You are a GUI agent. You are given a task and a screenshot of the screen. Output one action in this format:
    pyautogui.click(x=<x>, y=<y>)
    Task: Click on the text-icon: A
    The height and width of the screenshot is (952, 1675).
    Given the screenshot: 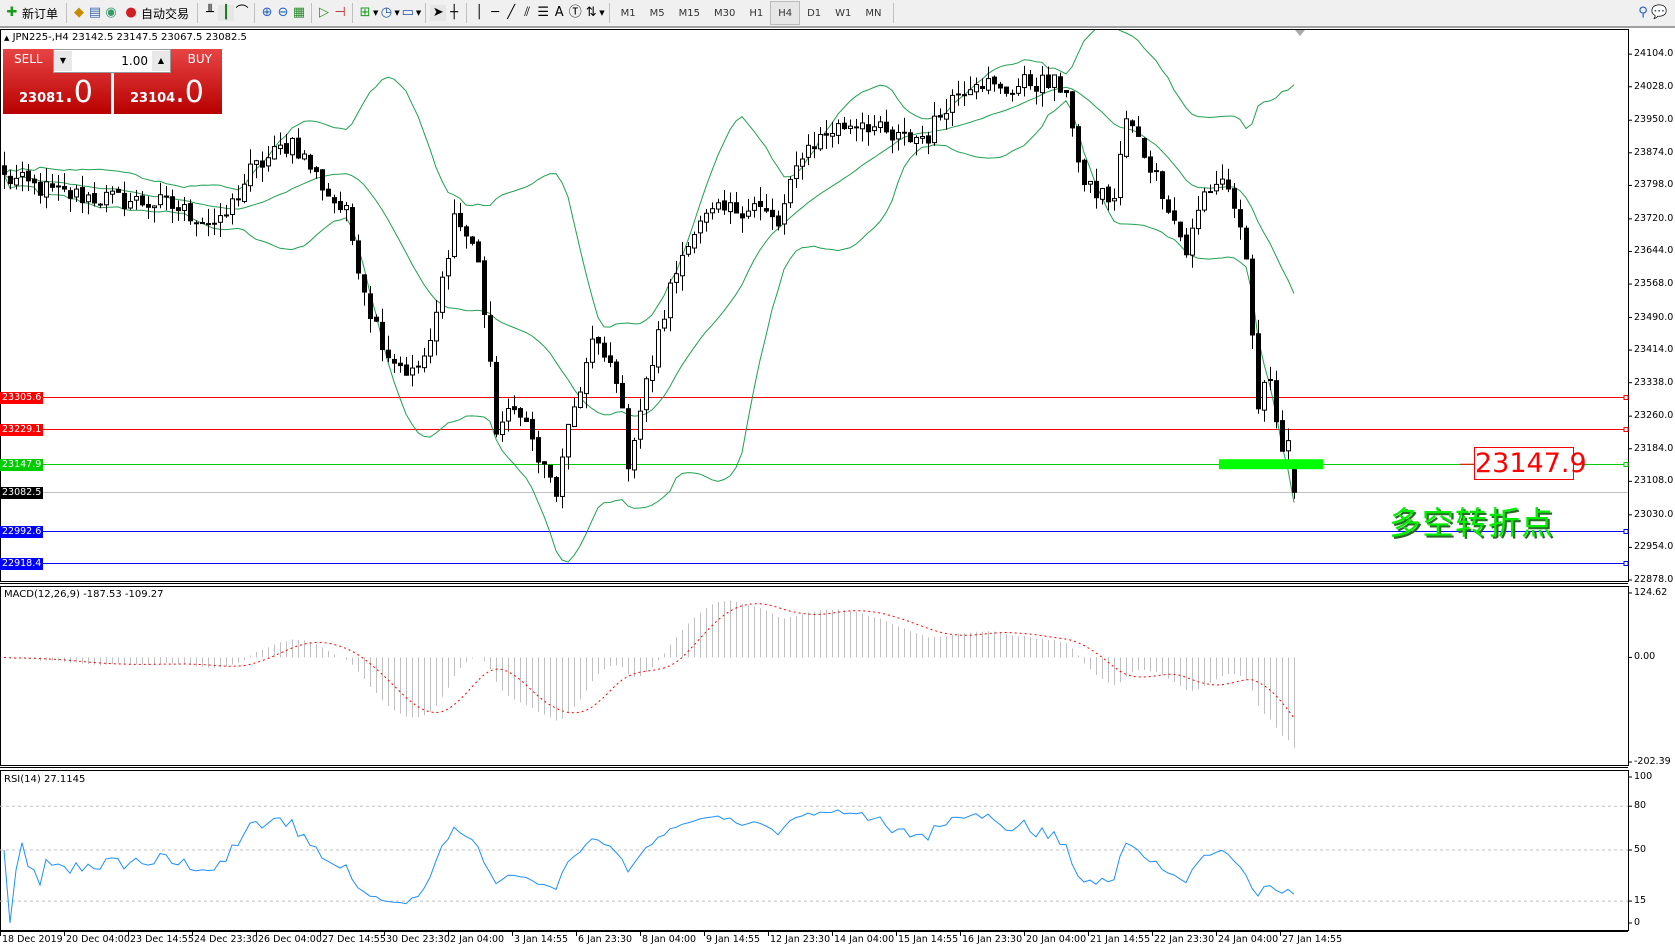 What is the action you would take?
    pyautogui.click(x=559, y=12)
    